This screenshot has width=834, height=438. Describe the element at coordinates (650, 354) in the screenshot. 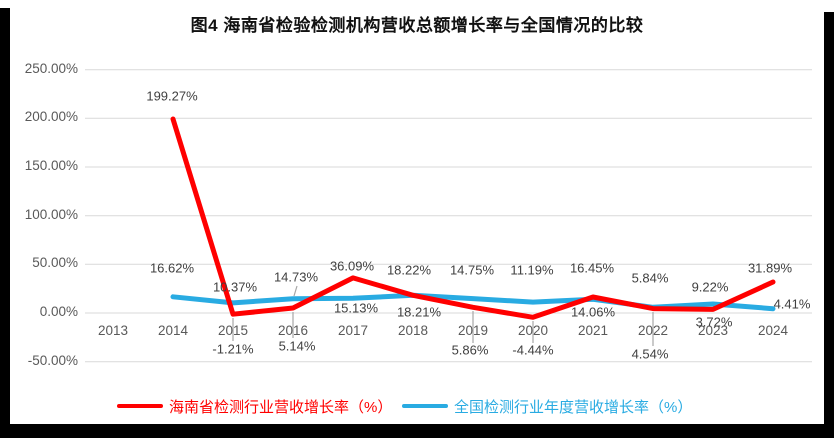

I see `data-label: 4.54%` at that location.